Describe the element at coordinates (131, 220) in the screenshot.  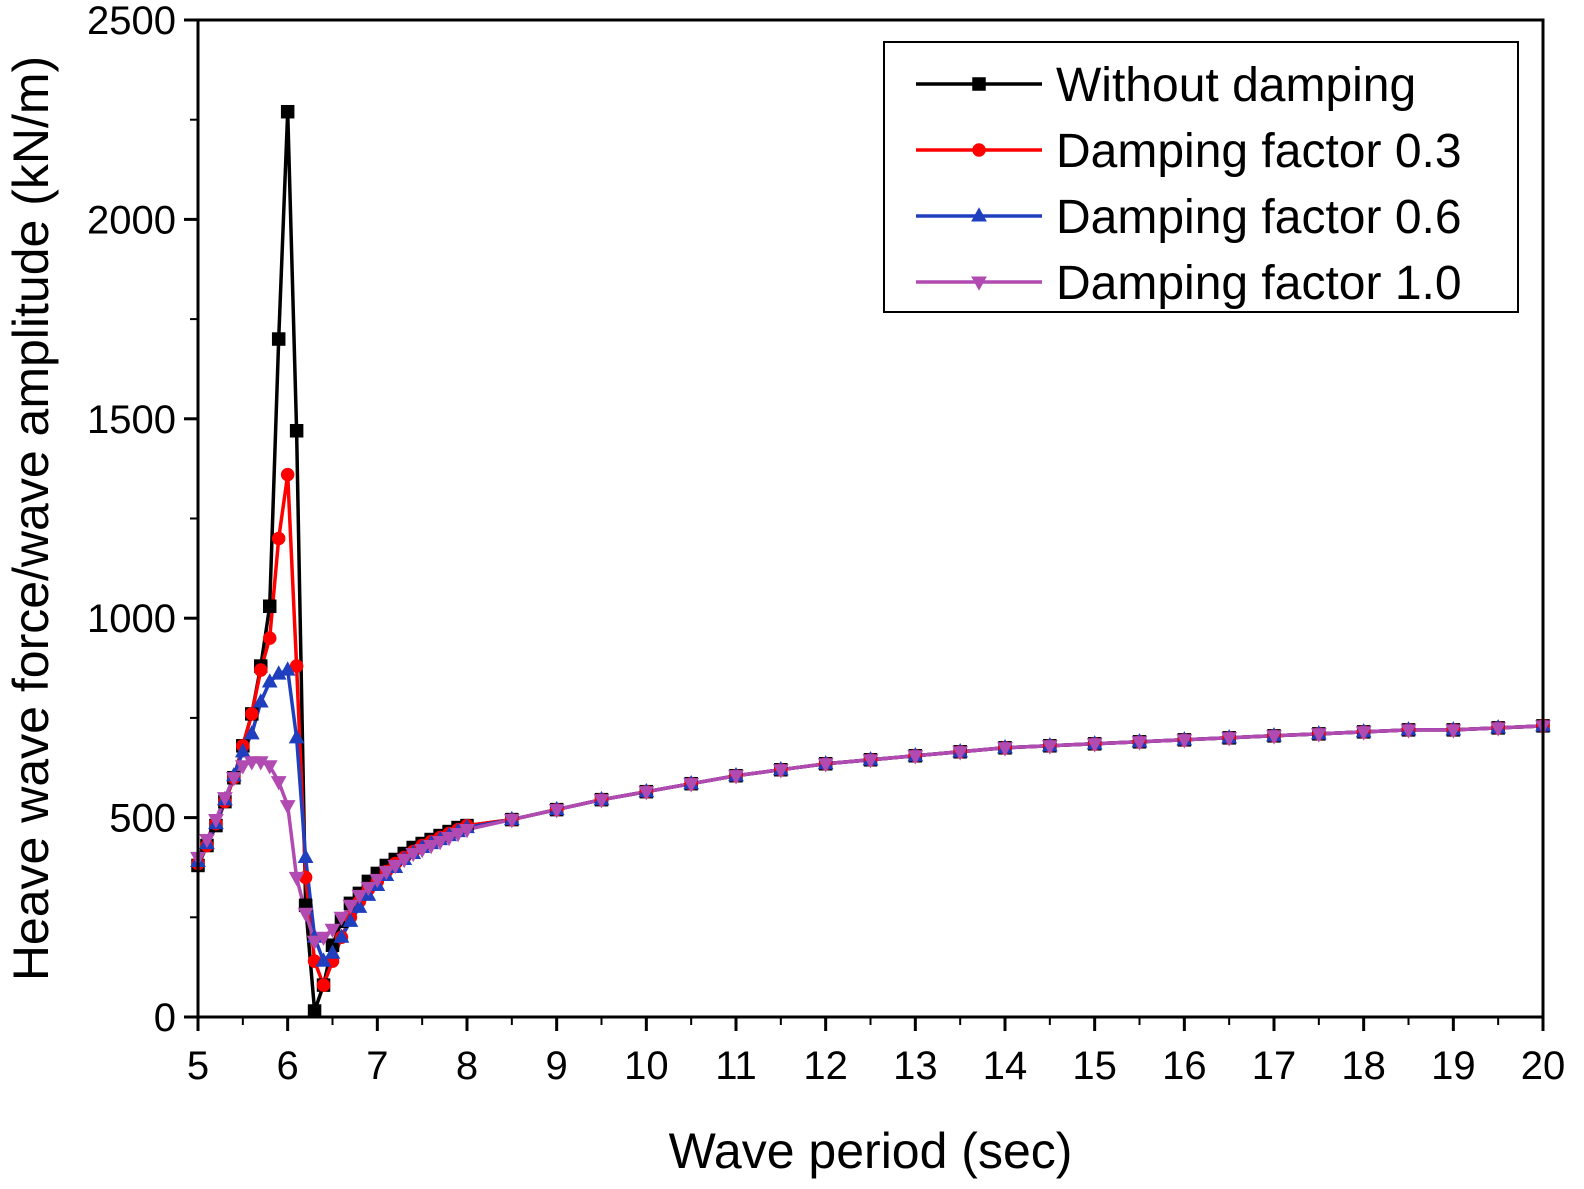
I see `y-tick-label: 2000` at that location.